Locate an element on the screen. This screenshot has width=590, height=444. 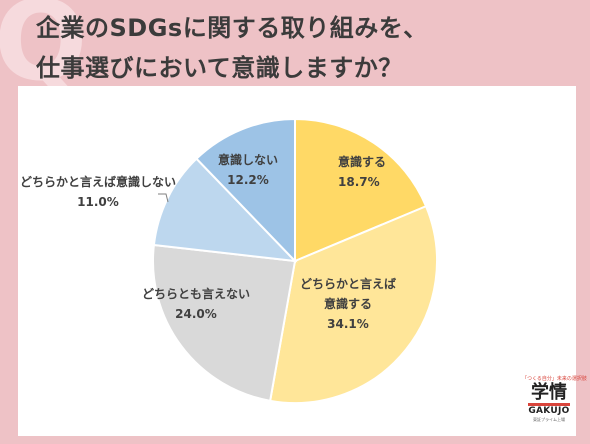
slice-value-label-5: 12.2% is located at coordinates (248, 180).